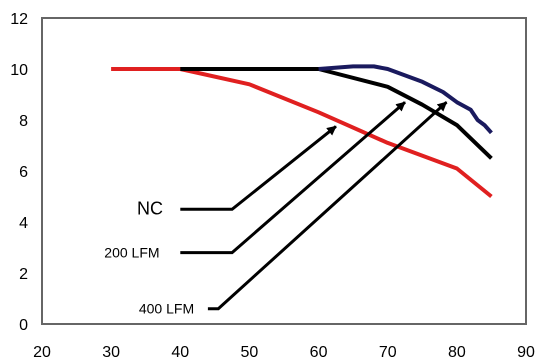  I want to click on y-tick-label: 0, so click(23, 325).